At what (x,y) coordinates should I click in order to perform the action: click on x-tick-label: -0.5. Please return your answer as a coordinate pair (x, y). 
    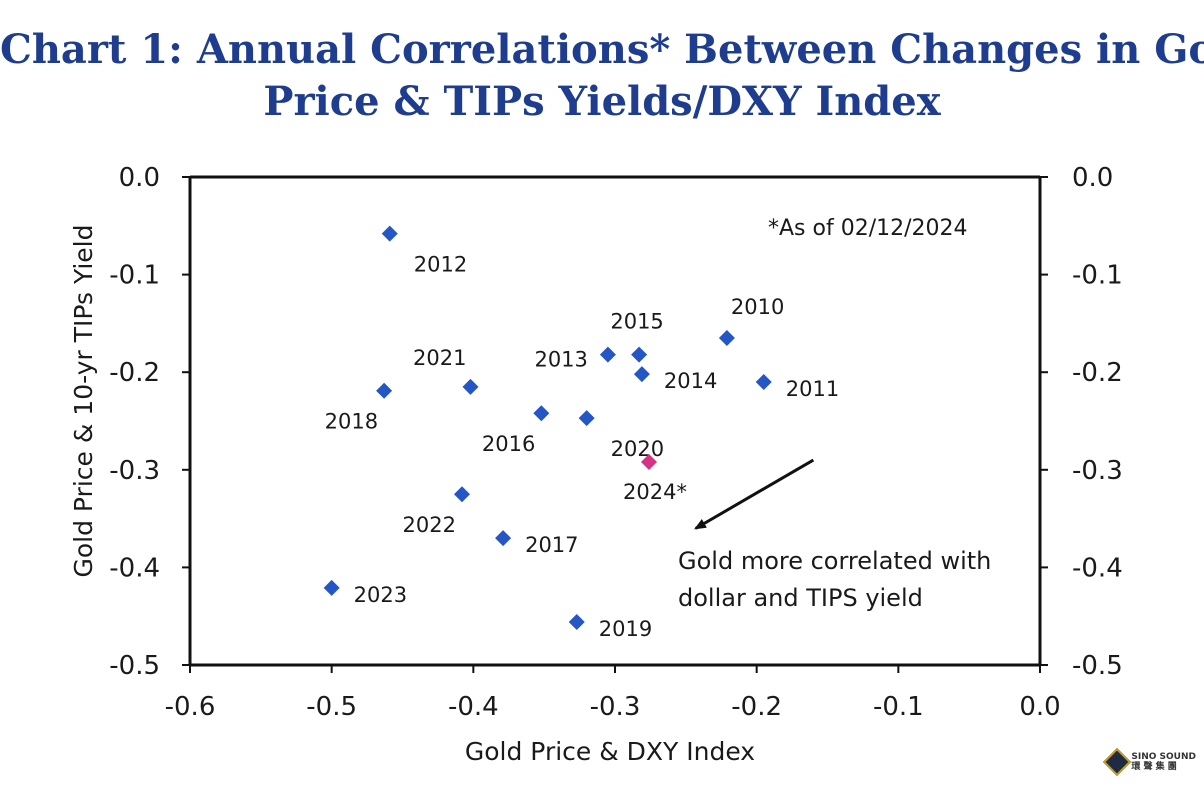
    Looking at the image, I should click on (331, 707).